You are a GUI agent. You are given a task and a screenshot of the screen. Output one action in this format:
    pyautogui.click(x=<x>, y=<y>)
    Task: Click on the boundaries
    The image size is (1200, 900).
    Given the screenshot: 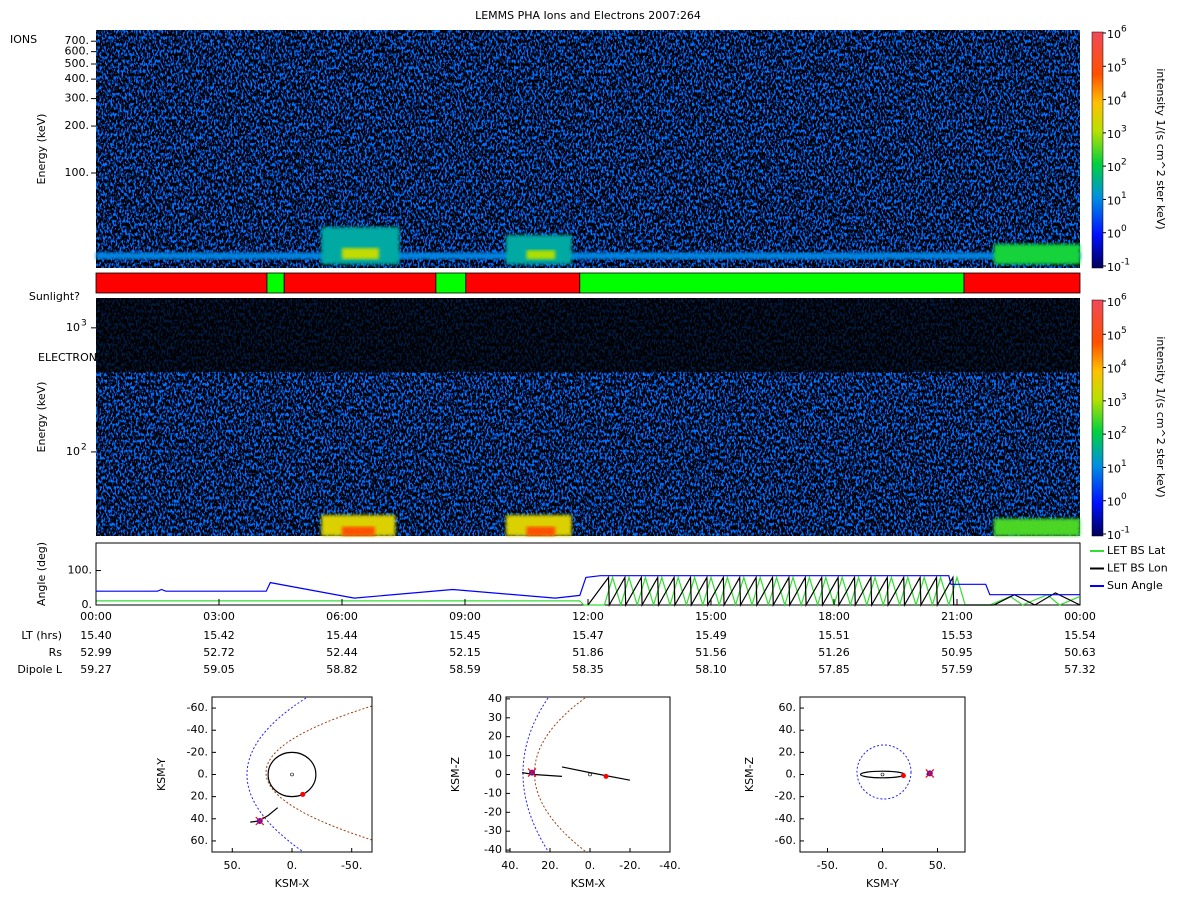 What is the action you would take?
    pyautogui.click(x=579, y=774)
    